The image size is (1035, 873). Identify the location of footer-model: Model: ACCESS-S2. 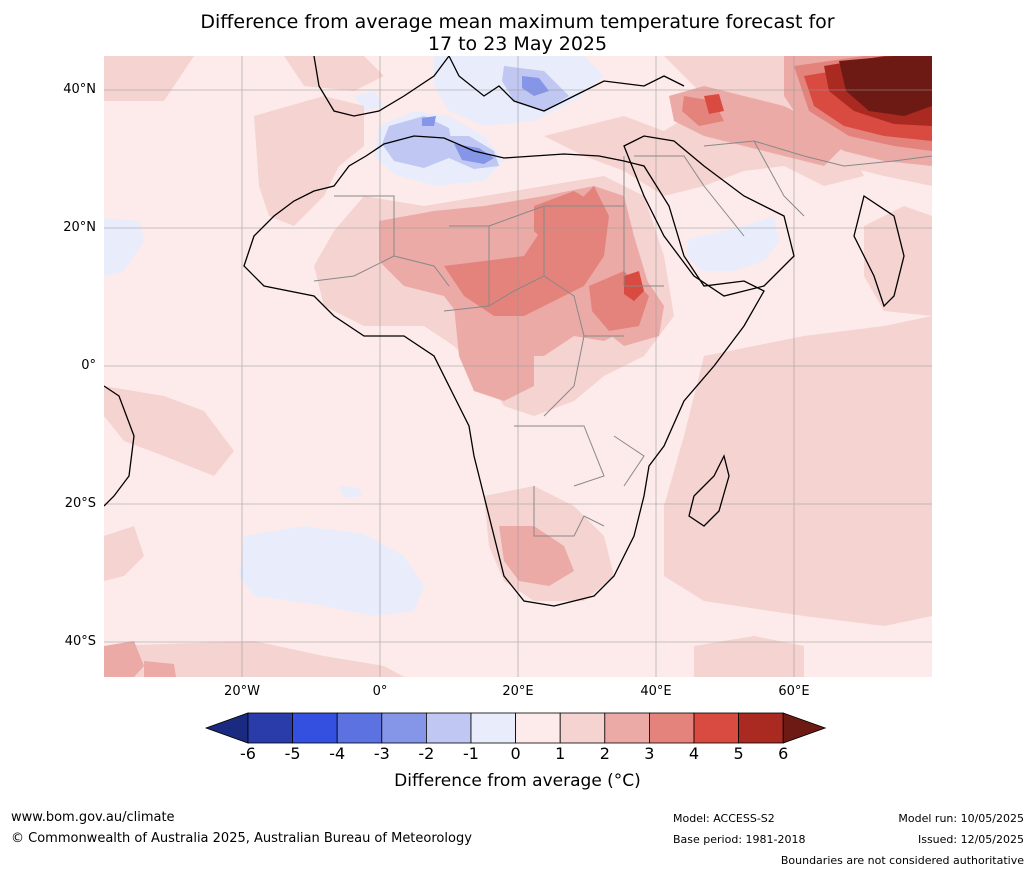
(724, 818).